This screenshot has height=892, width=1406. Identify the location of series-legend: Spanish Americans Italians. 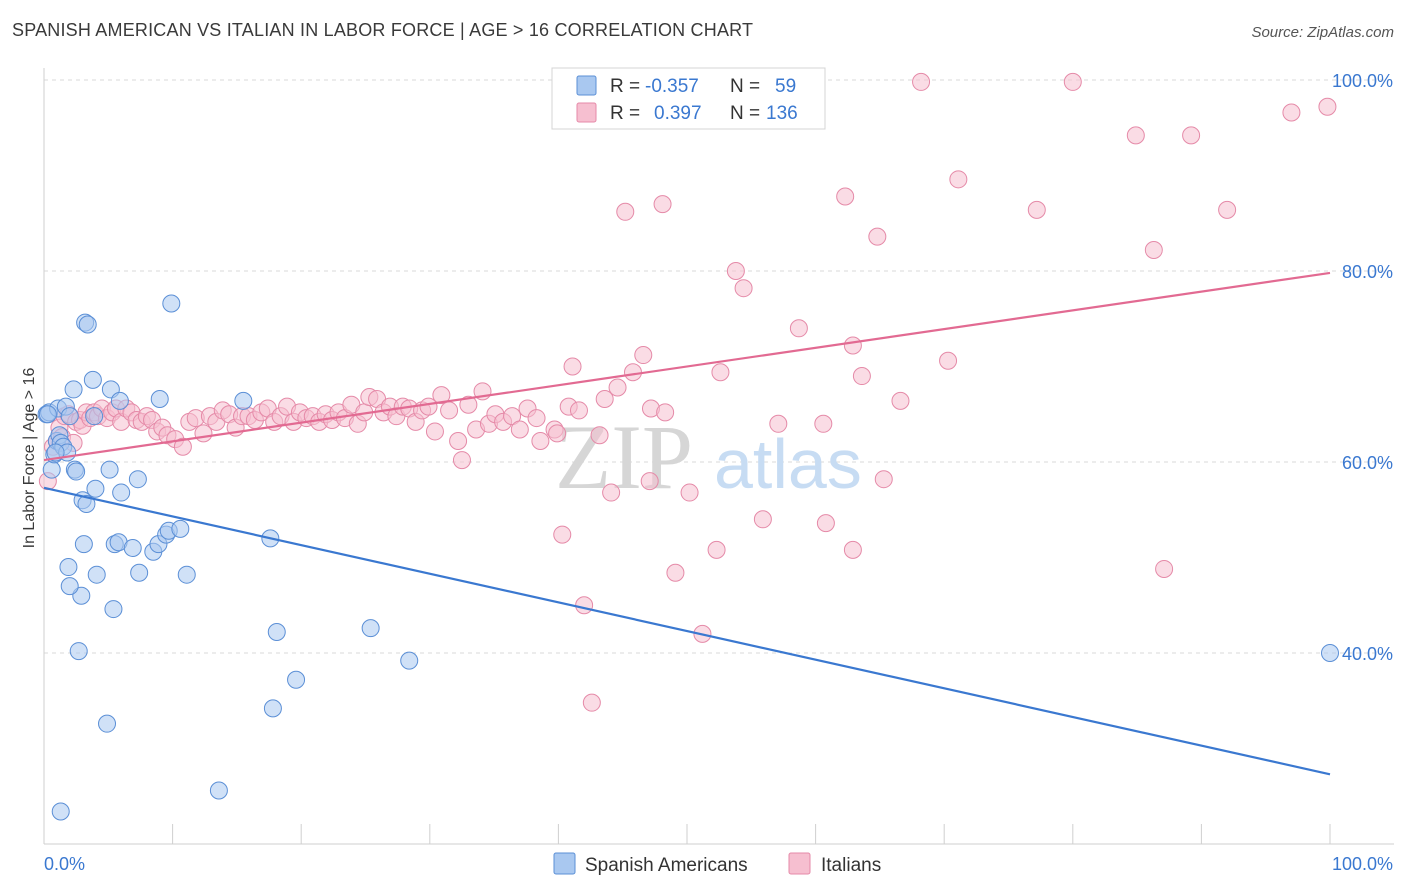
(717, 864).